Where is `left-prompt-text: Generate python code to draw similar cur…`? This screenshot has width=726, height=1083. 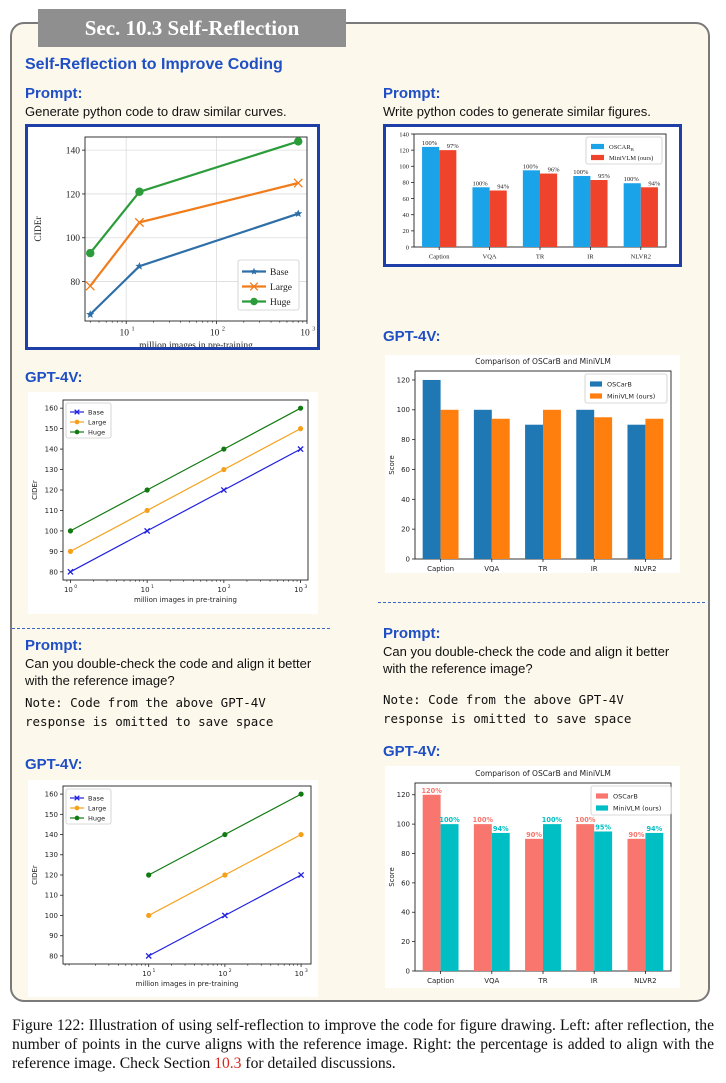 left-prompt-text: Generate python code to draw similar cur… is located at coordinates (156, 111).